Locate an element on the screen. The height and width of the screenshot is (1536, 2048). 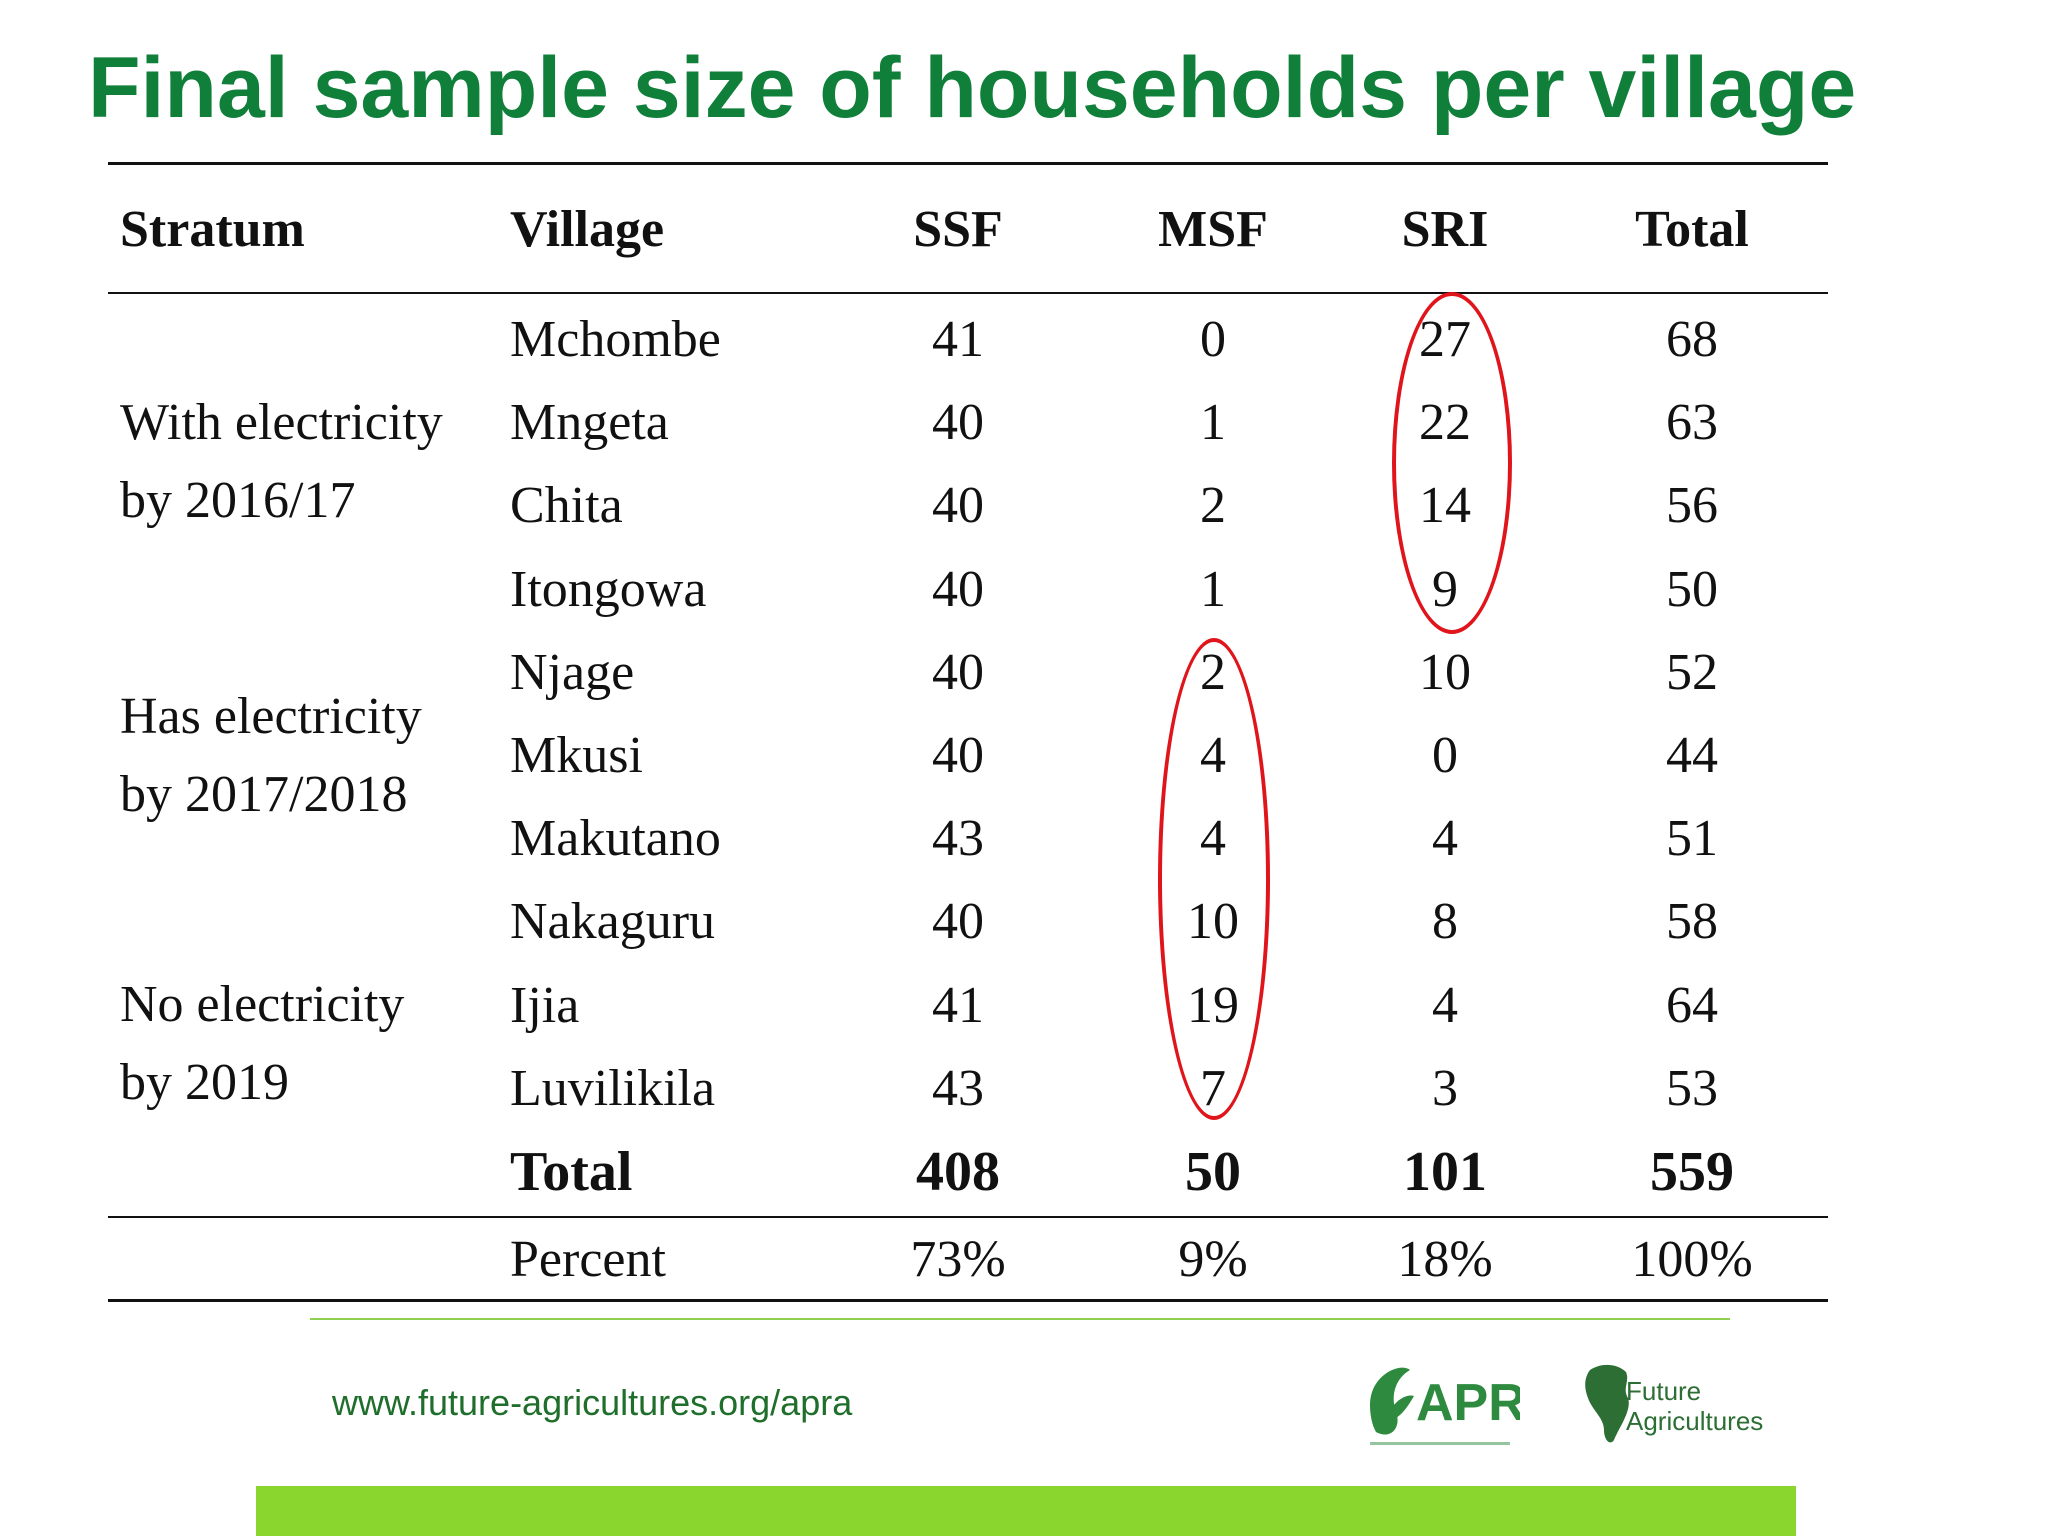
header-stratum: Stratum is located at coordinates (212, 229).